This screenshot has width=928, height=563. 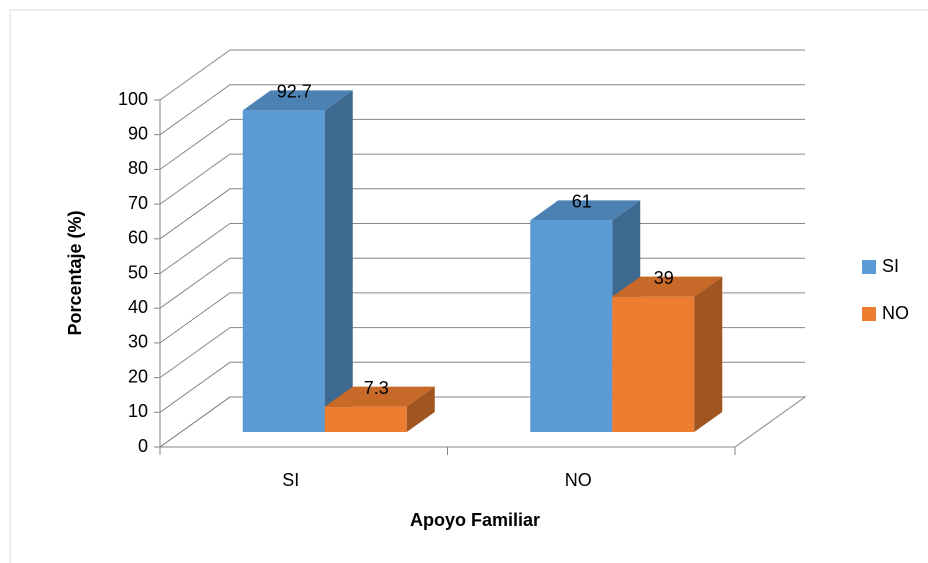 What do you see at coordinates (582, 202) in the screenshot?
I see `data-label: 61` at bounding box center [582, 202].